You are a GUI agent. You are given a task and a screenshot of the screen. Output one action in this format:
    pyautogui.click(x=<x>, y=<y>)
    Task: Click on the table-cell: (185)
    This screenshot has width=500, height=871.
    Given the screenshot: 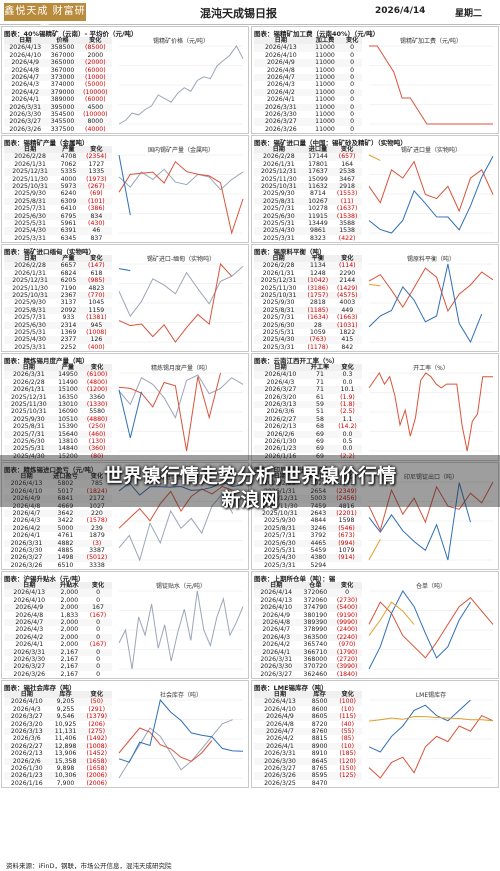 What is the action you would take?
    pyautogui.click(x=347, y=754)
    